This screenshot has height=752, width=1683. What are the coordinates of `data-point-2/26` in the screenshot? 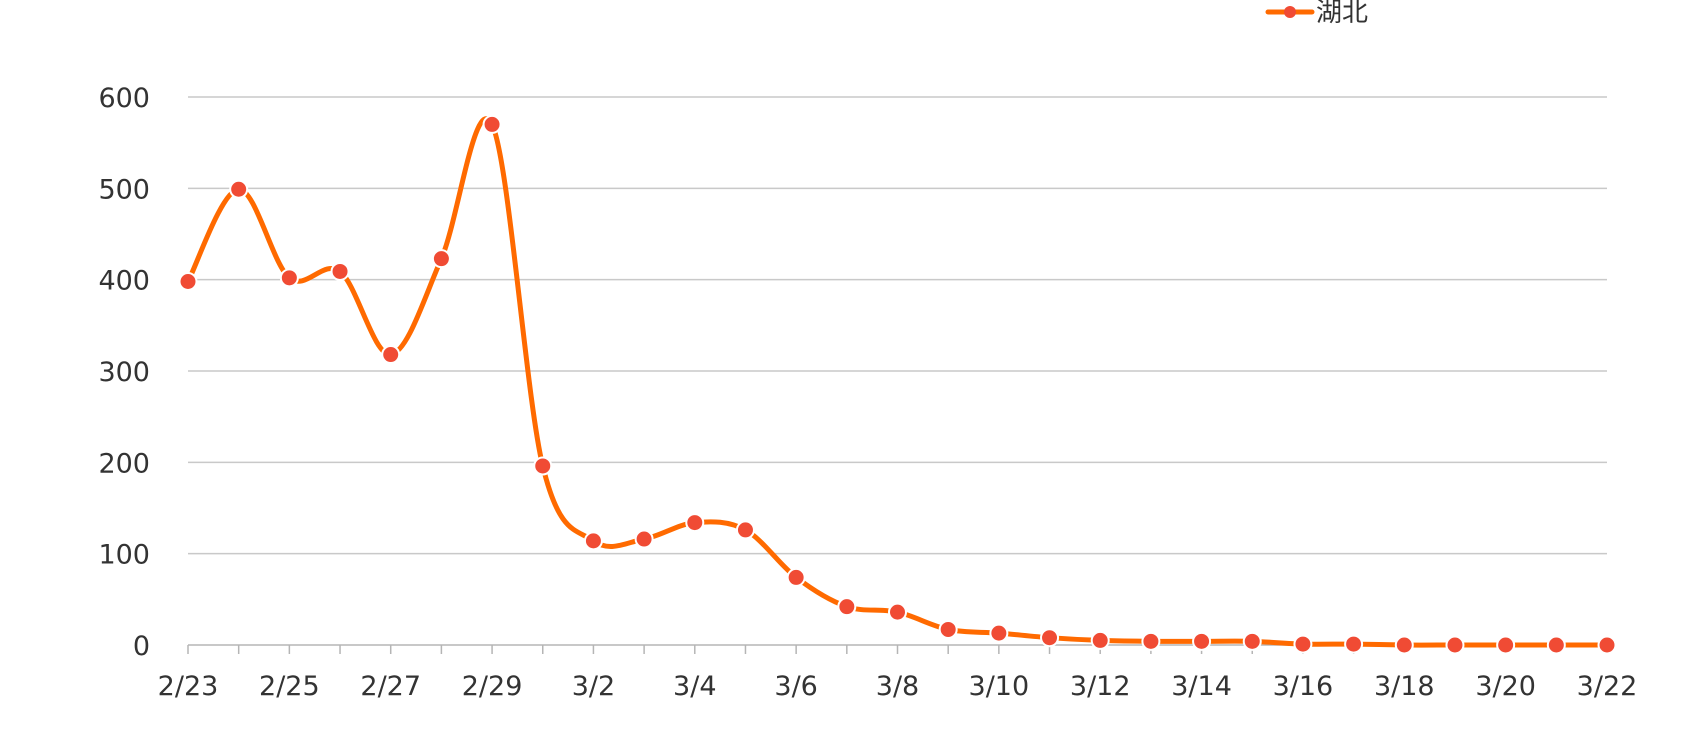 It's located at (340, 271).